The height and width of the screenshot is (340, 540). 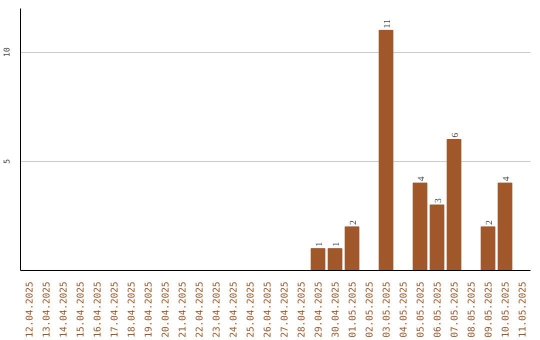 I want to click on x-tick-label: 23.04.2025, so click(x=217, y=309).